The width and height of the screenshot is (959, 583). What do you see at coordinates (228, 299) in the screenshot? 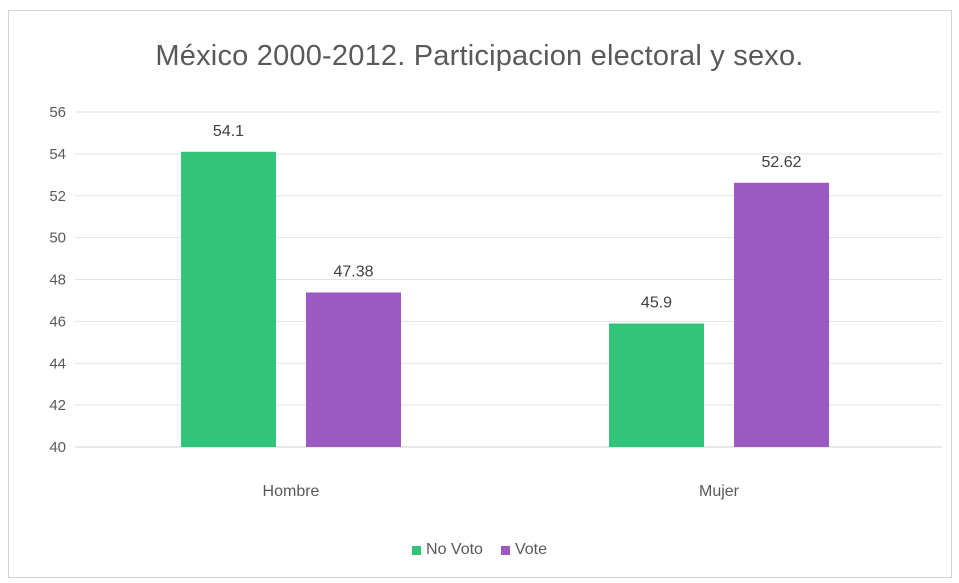
I see `bar-no-voto-hombre` at bounding box center [228, 299].